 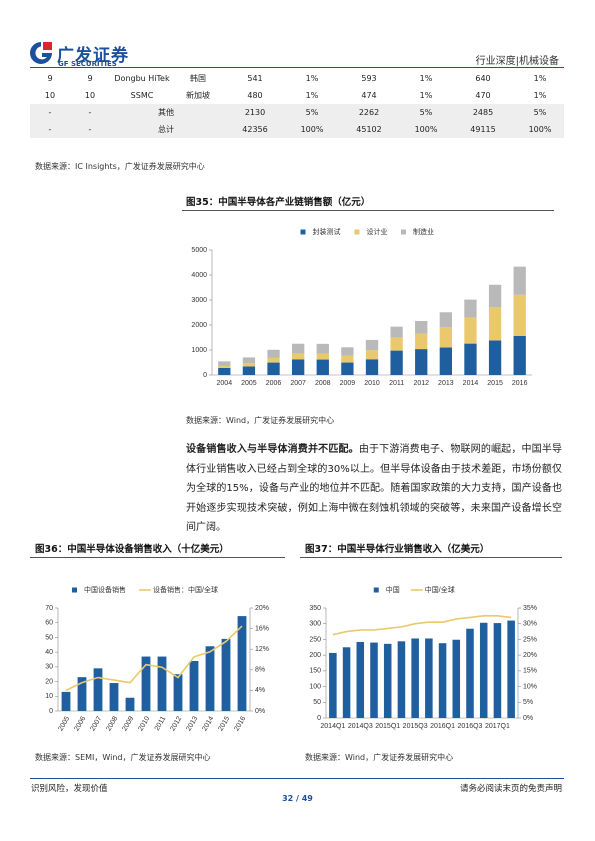 I want to click on table-cell: 2130, so click(x=255, y=112).